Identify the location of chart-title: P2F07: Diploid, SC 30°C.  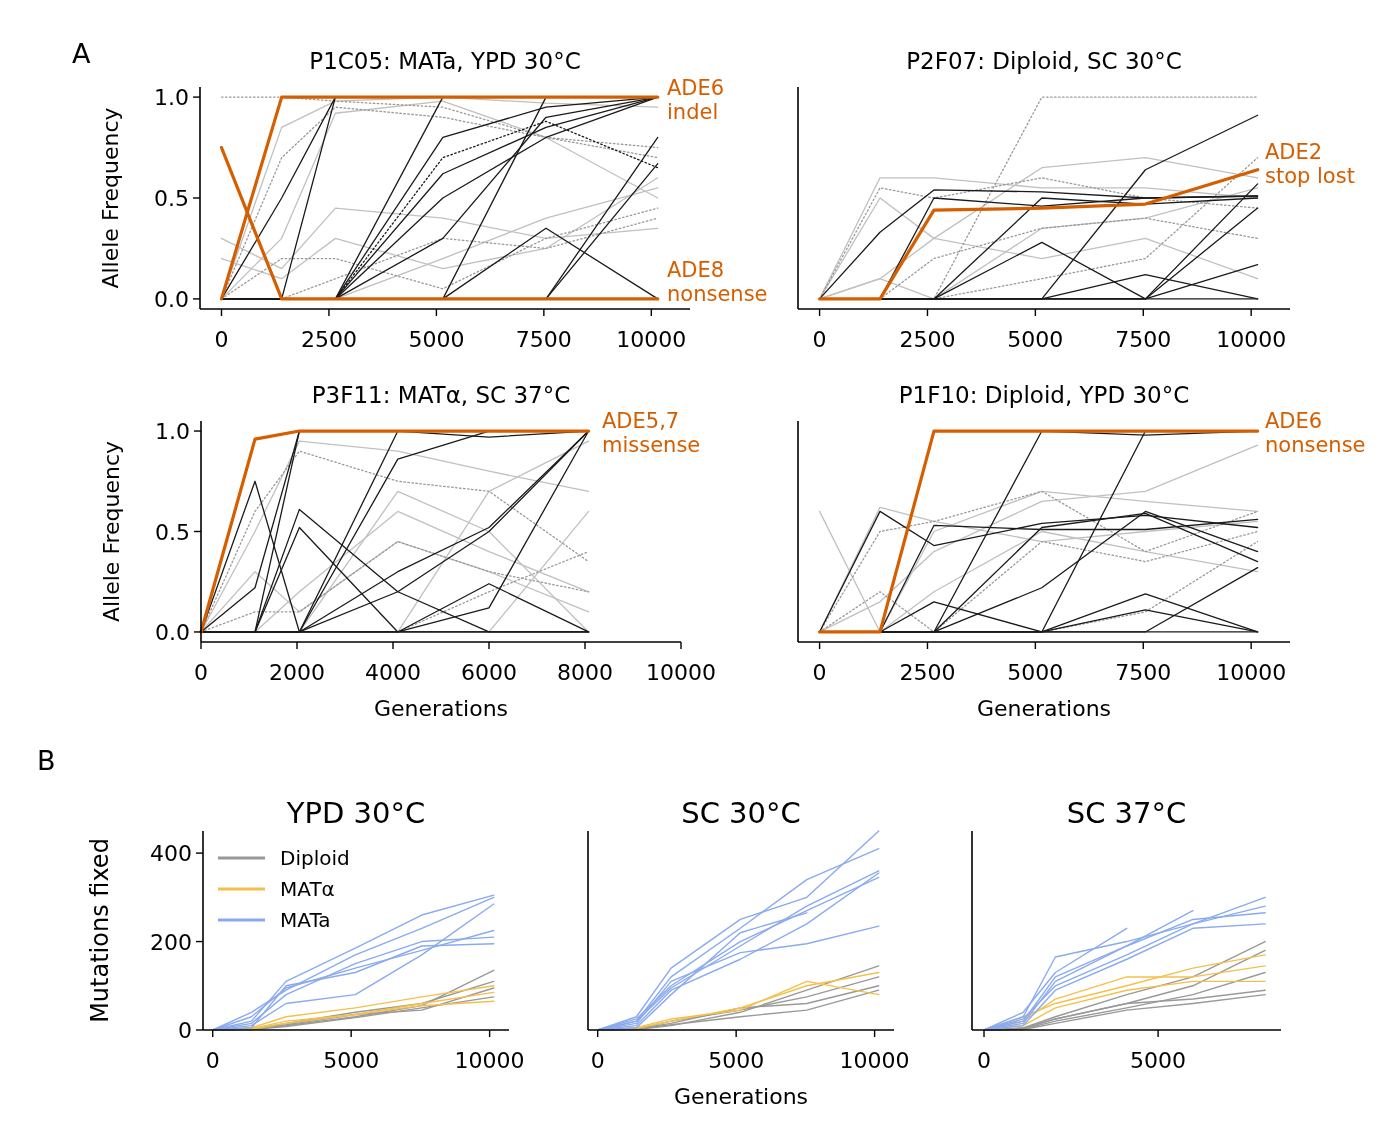
(1044, 61).